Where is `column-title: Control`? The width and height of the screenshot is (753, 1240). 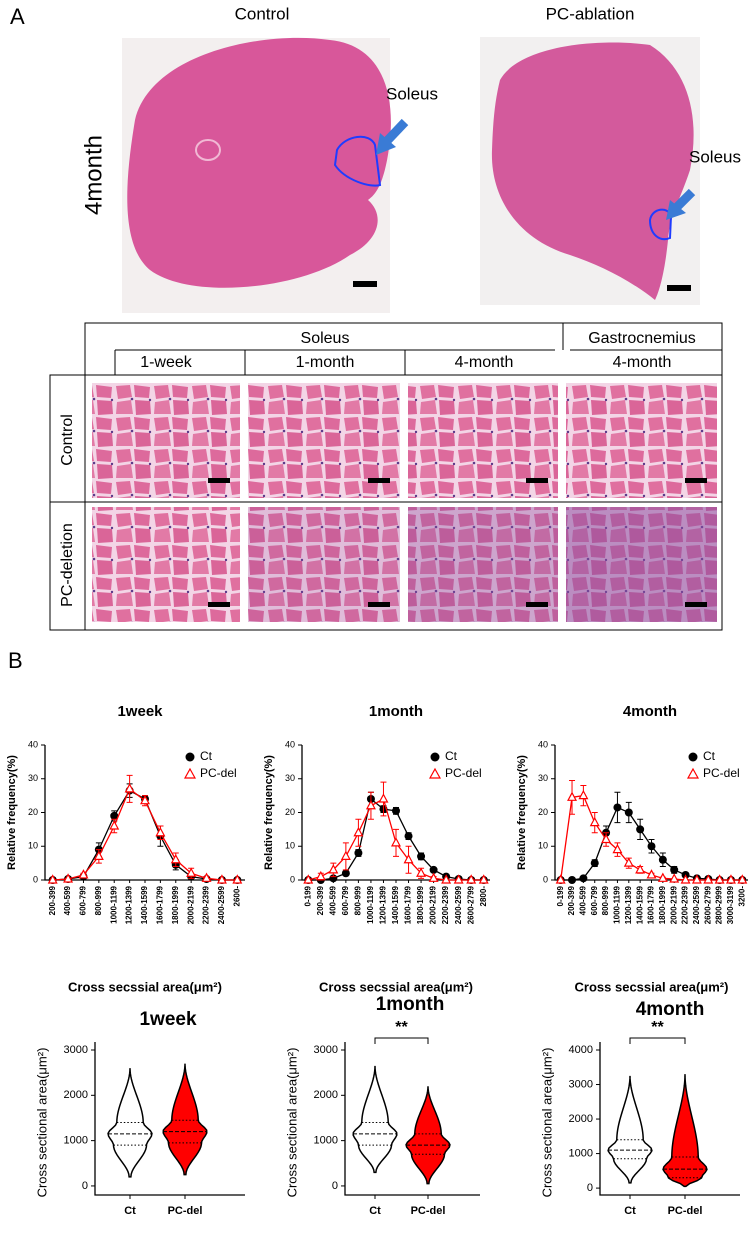 column-title: Control is located at coordinates (262, 13).